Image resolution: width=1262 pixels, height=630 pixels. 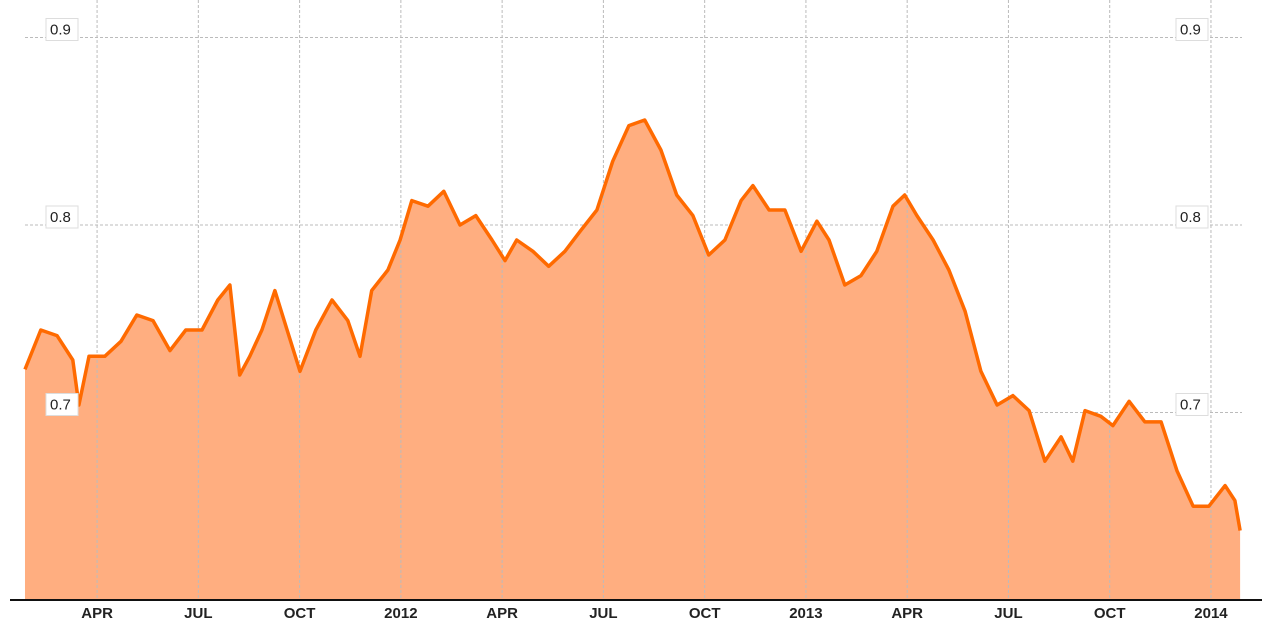 I want to click on y-tick-label-left: 0.9, so click(x=60, y=29).